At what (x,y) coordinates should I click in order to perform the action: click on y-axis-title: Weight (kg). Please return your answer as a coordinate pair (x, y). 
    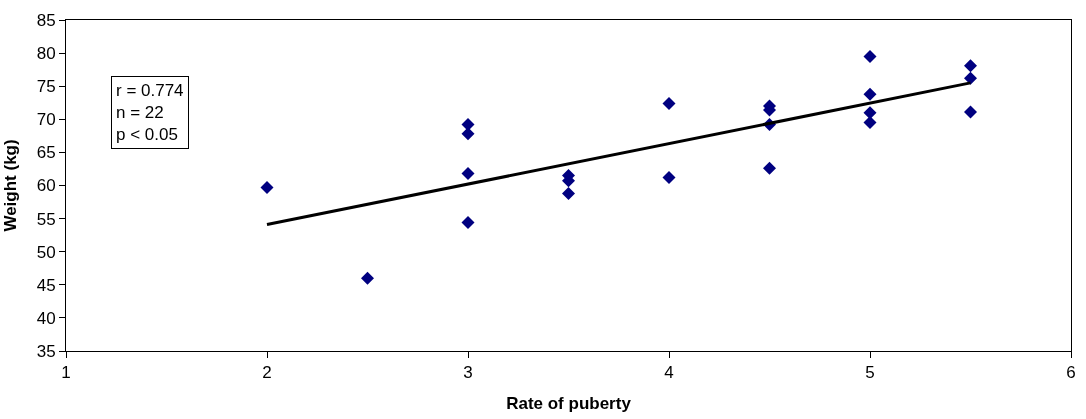
    Looking at the image, I should click on (11, 185).